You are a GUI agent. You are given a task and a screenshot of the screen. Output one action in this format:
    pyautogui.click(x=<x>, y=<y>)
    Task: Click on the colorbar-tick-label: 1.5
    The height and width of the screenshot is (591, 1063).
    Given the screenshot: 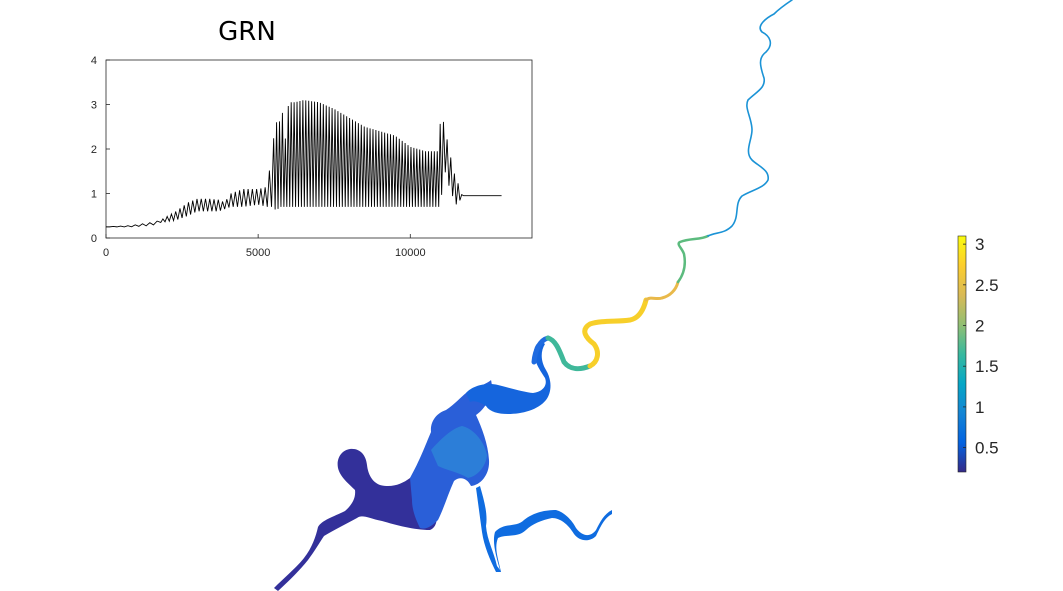 What is the action you would take?
    pyautogui.click(x=987, y=366)
    